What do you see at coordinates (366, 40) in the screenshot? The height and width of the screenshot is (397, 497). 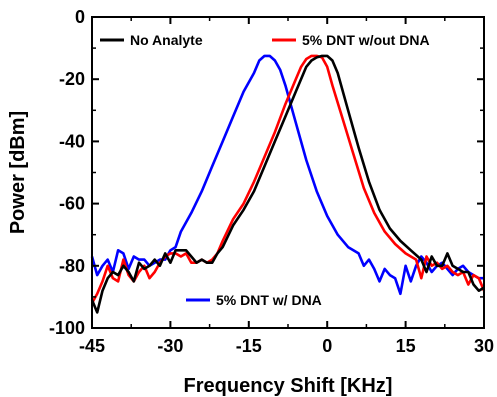 I see `legend-label: 5% DNT w/out DNA` at bounding box center [366, 40].